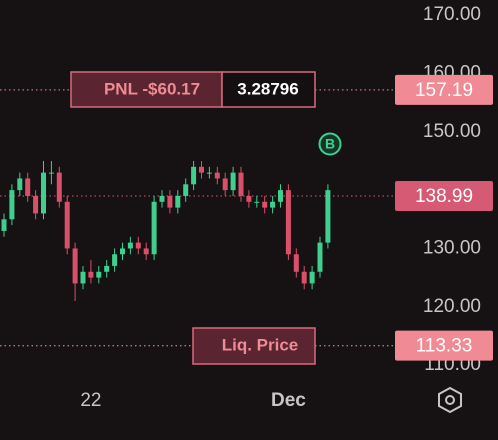 This screenshot has width=498, height=440. I want to click on liq-box: Liq. Price, so click(254, 346).